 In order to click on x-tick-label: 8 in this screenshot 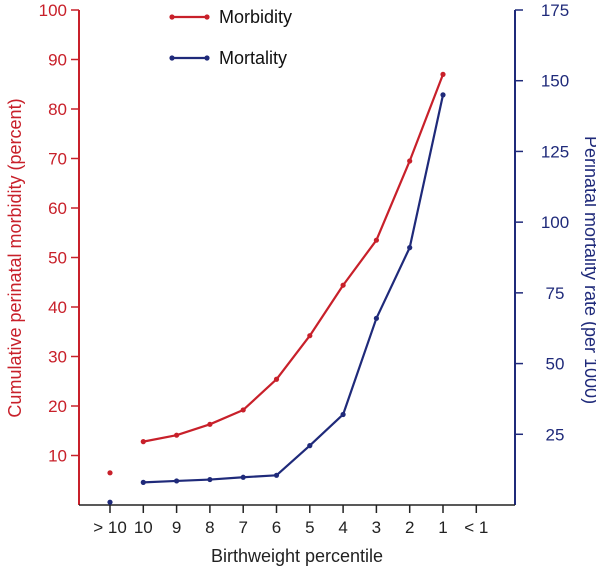, I will do `click(209, 527)`.